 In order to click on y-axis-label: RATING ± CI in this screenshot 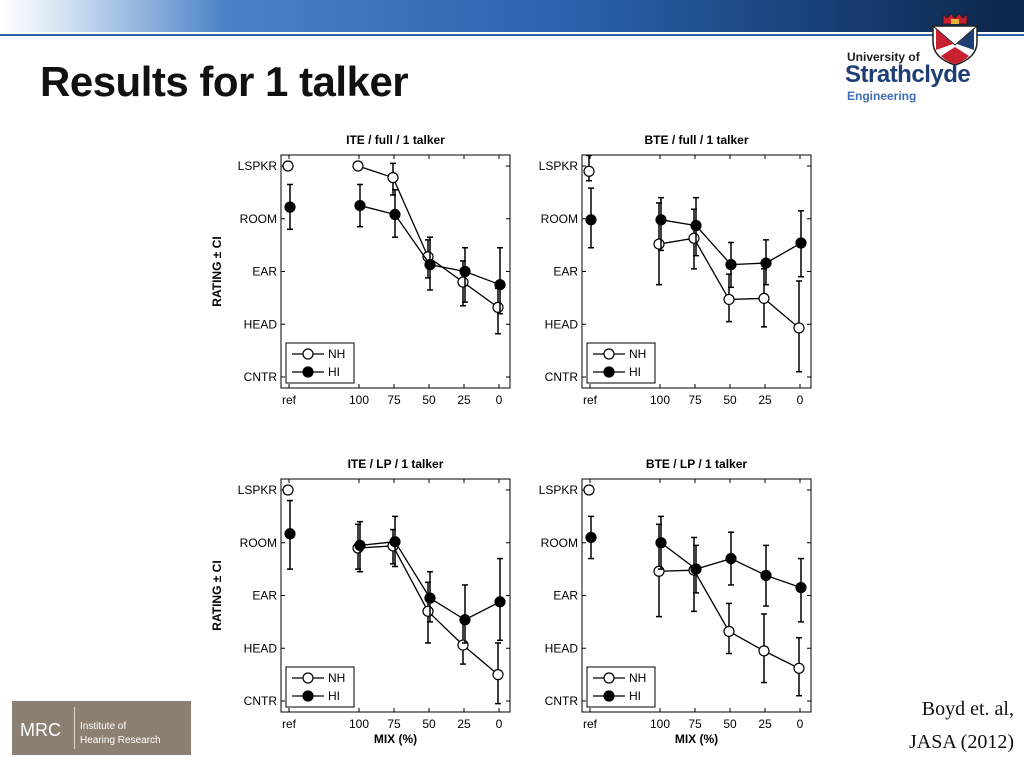, I will do `click(217, 271)`.